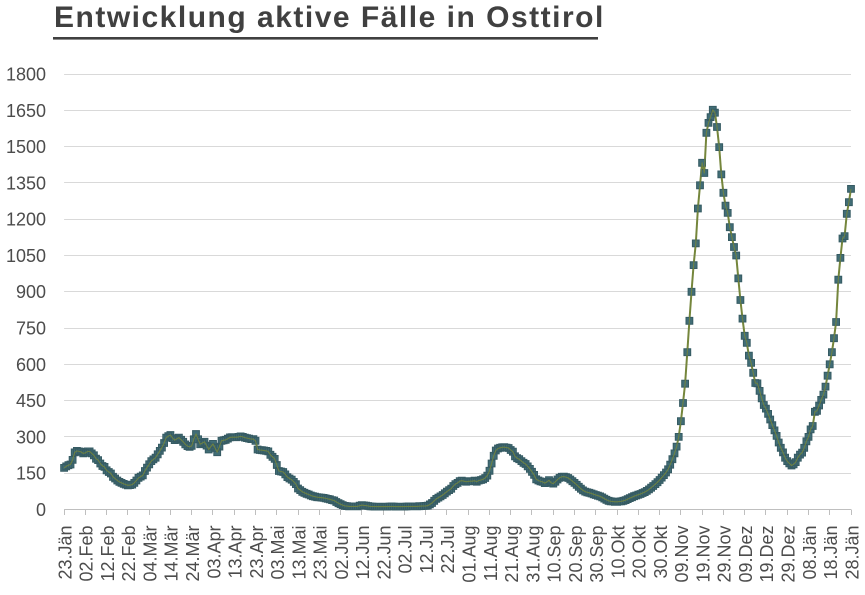 This screenshot has width=865, height=595. I want to click on svg-text: 600, so click(31, 365).